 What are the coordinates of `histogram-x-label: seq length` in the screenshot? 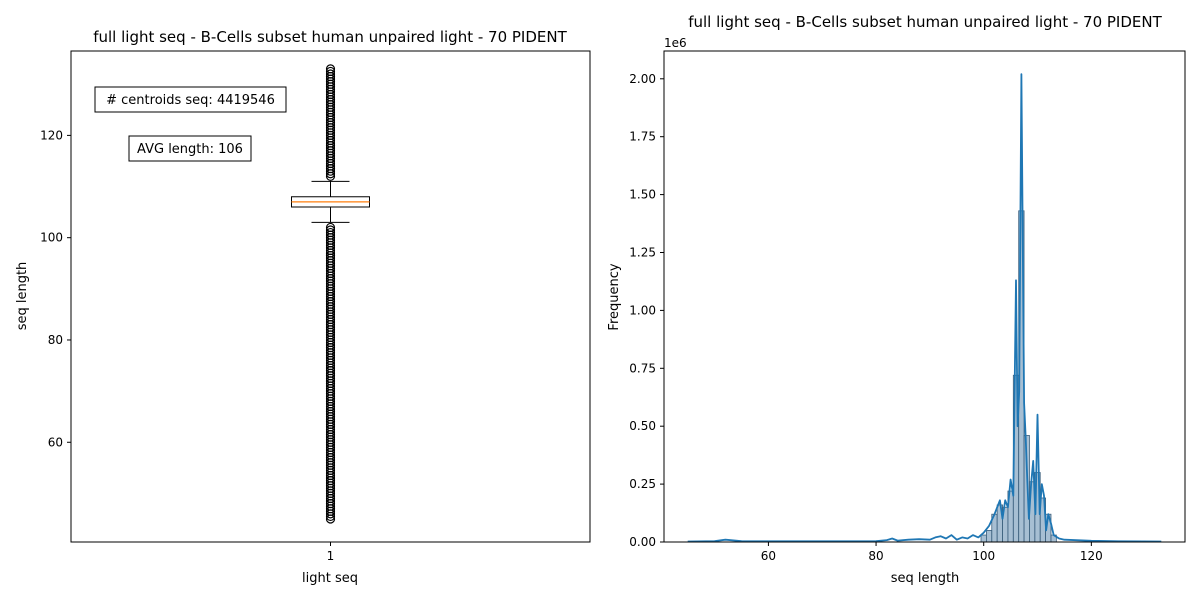 It's located at (925, 578).